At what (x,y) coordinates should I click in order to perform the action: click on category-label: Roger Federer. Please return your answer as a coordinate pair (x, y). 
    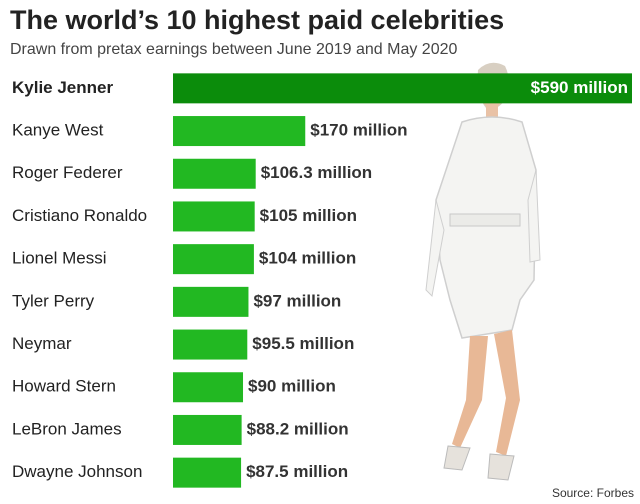
    Looking at the image, I should click on (67, 172).